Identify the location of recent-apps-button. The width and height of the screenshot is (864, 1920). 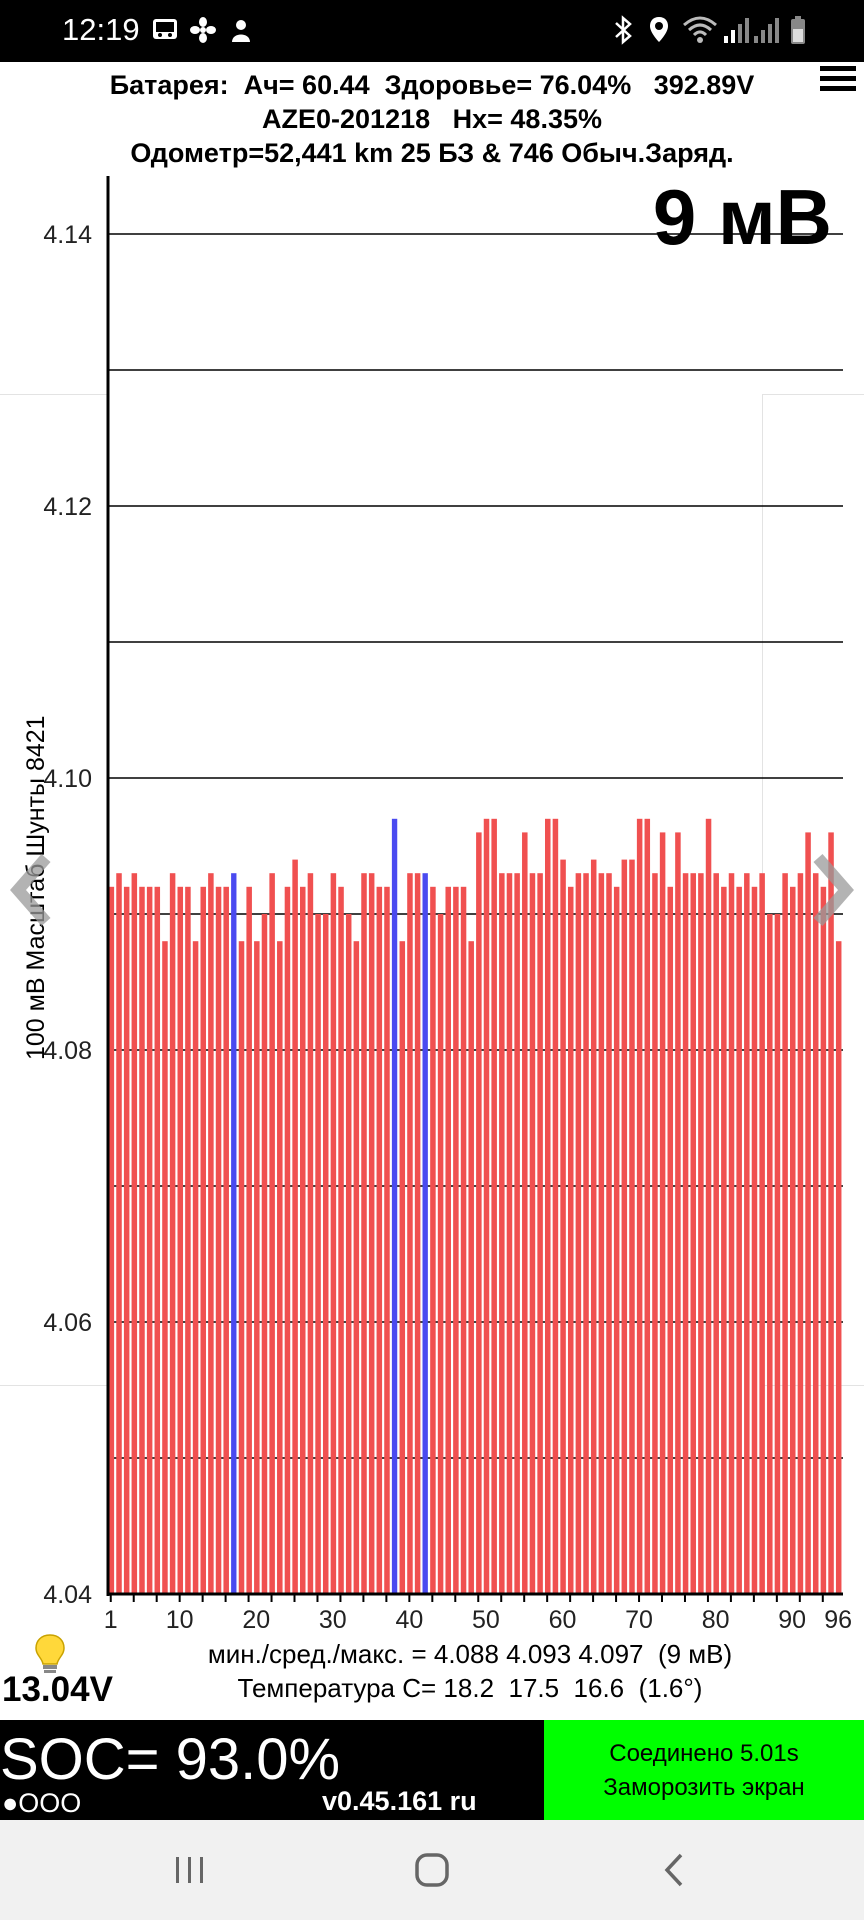
(190, 1870).